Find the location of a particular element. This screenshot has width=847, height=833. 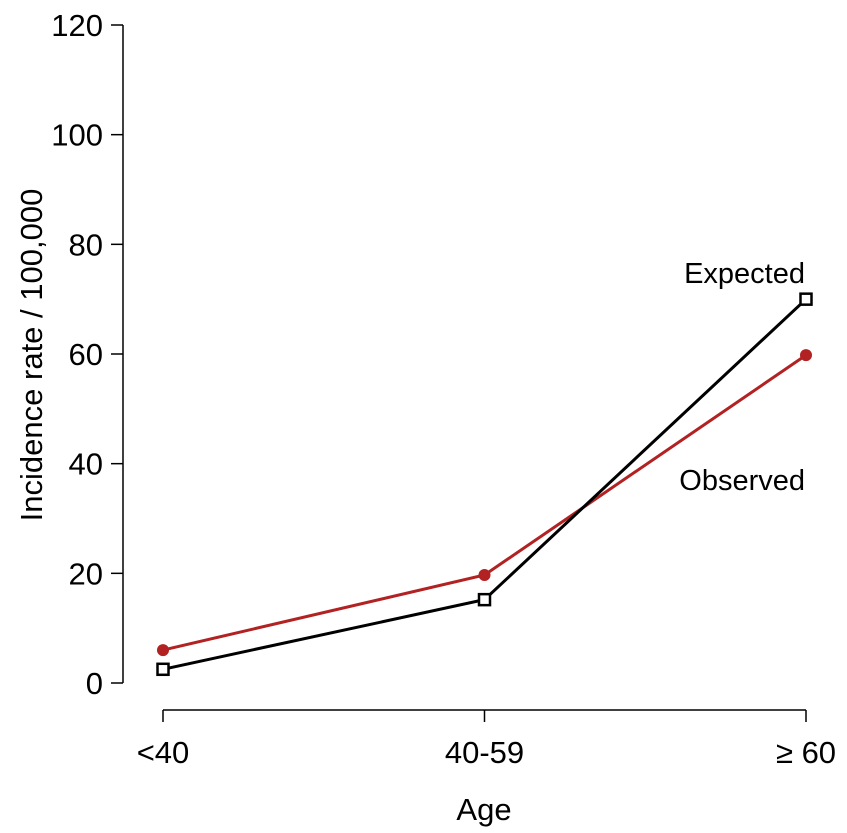

y-tick-label: 40 is located at coordinates (86, 464).